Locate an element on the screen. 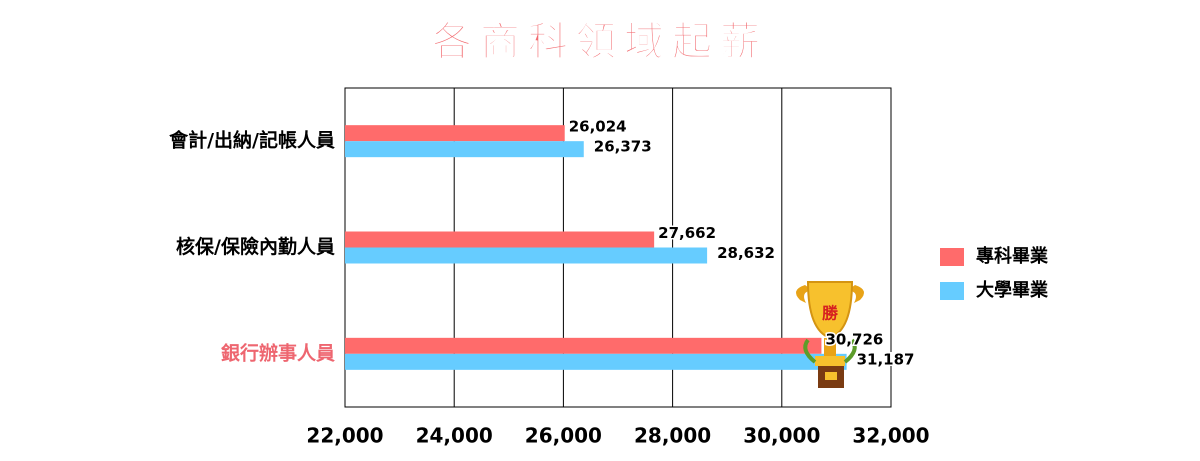  y-tick-label: 核保/保險內勤人員 is located at coordinates (255, 246).